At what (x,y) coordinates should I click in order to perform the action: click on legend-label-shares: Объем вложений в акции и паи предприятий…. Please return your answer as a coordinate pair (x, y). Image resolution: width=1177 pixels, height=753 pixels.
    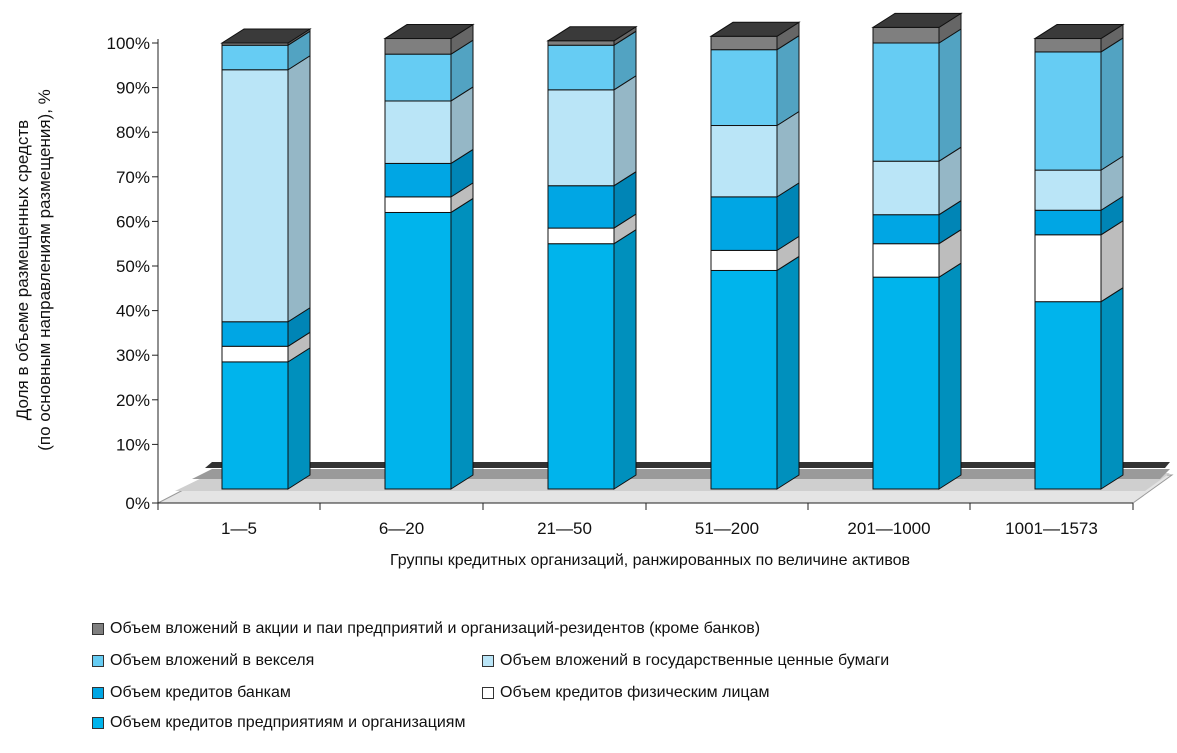
    Looking at the image, I should click on (435, 628).